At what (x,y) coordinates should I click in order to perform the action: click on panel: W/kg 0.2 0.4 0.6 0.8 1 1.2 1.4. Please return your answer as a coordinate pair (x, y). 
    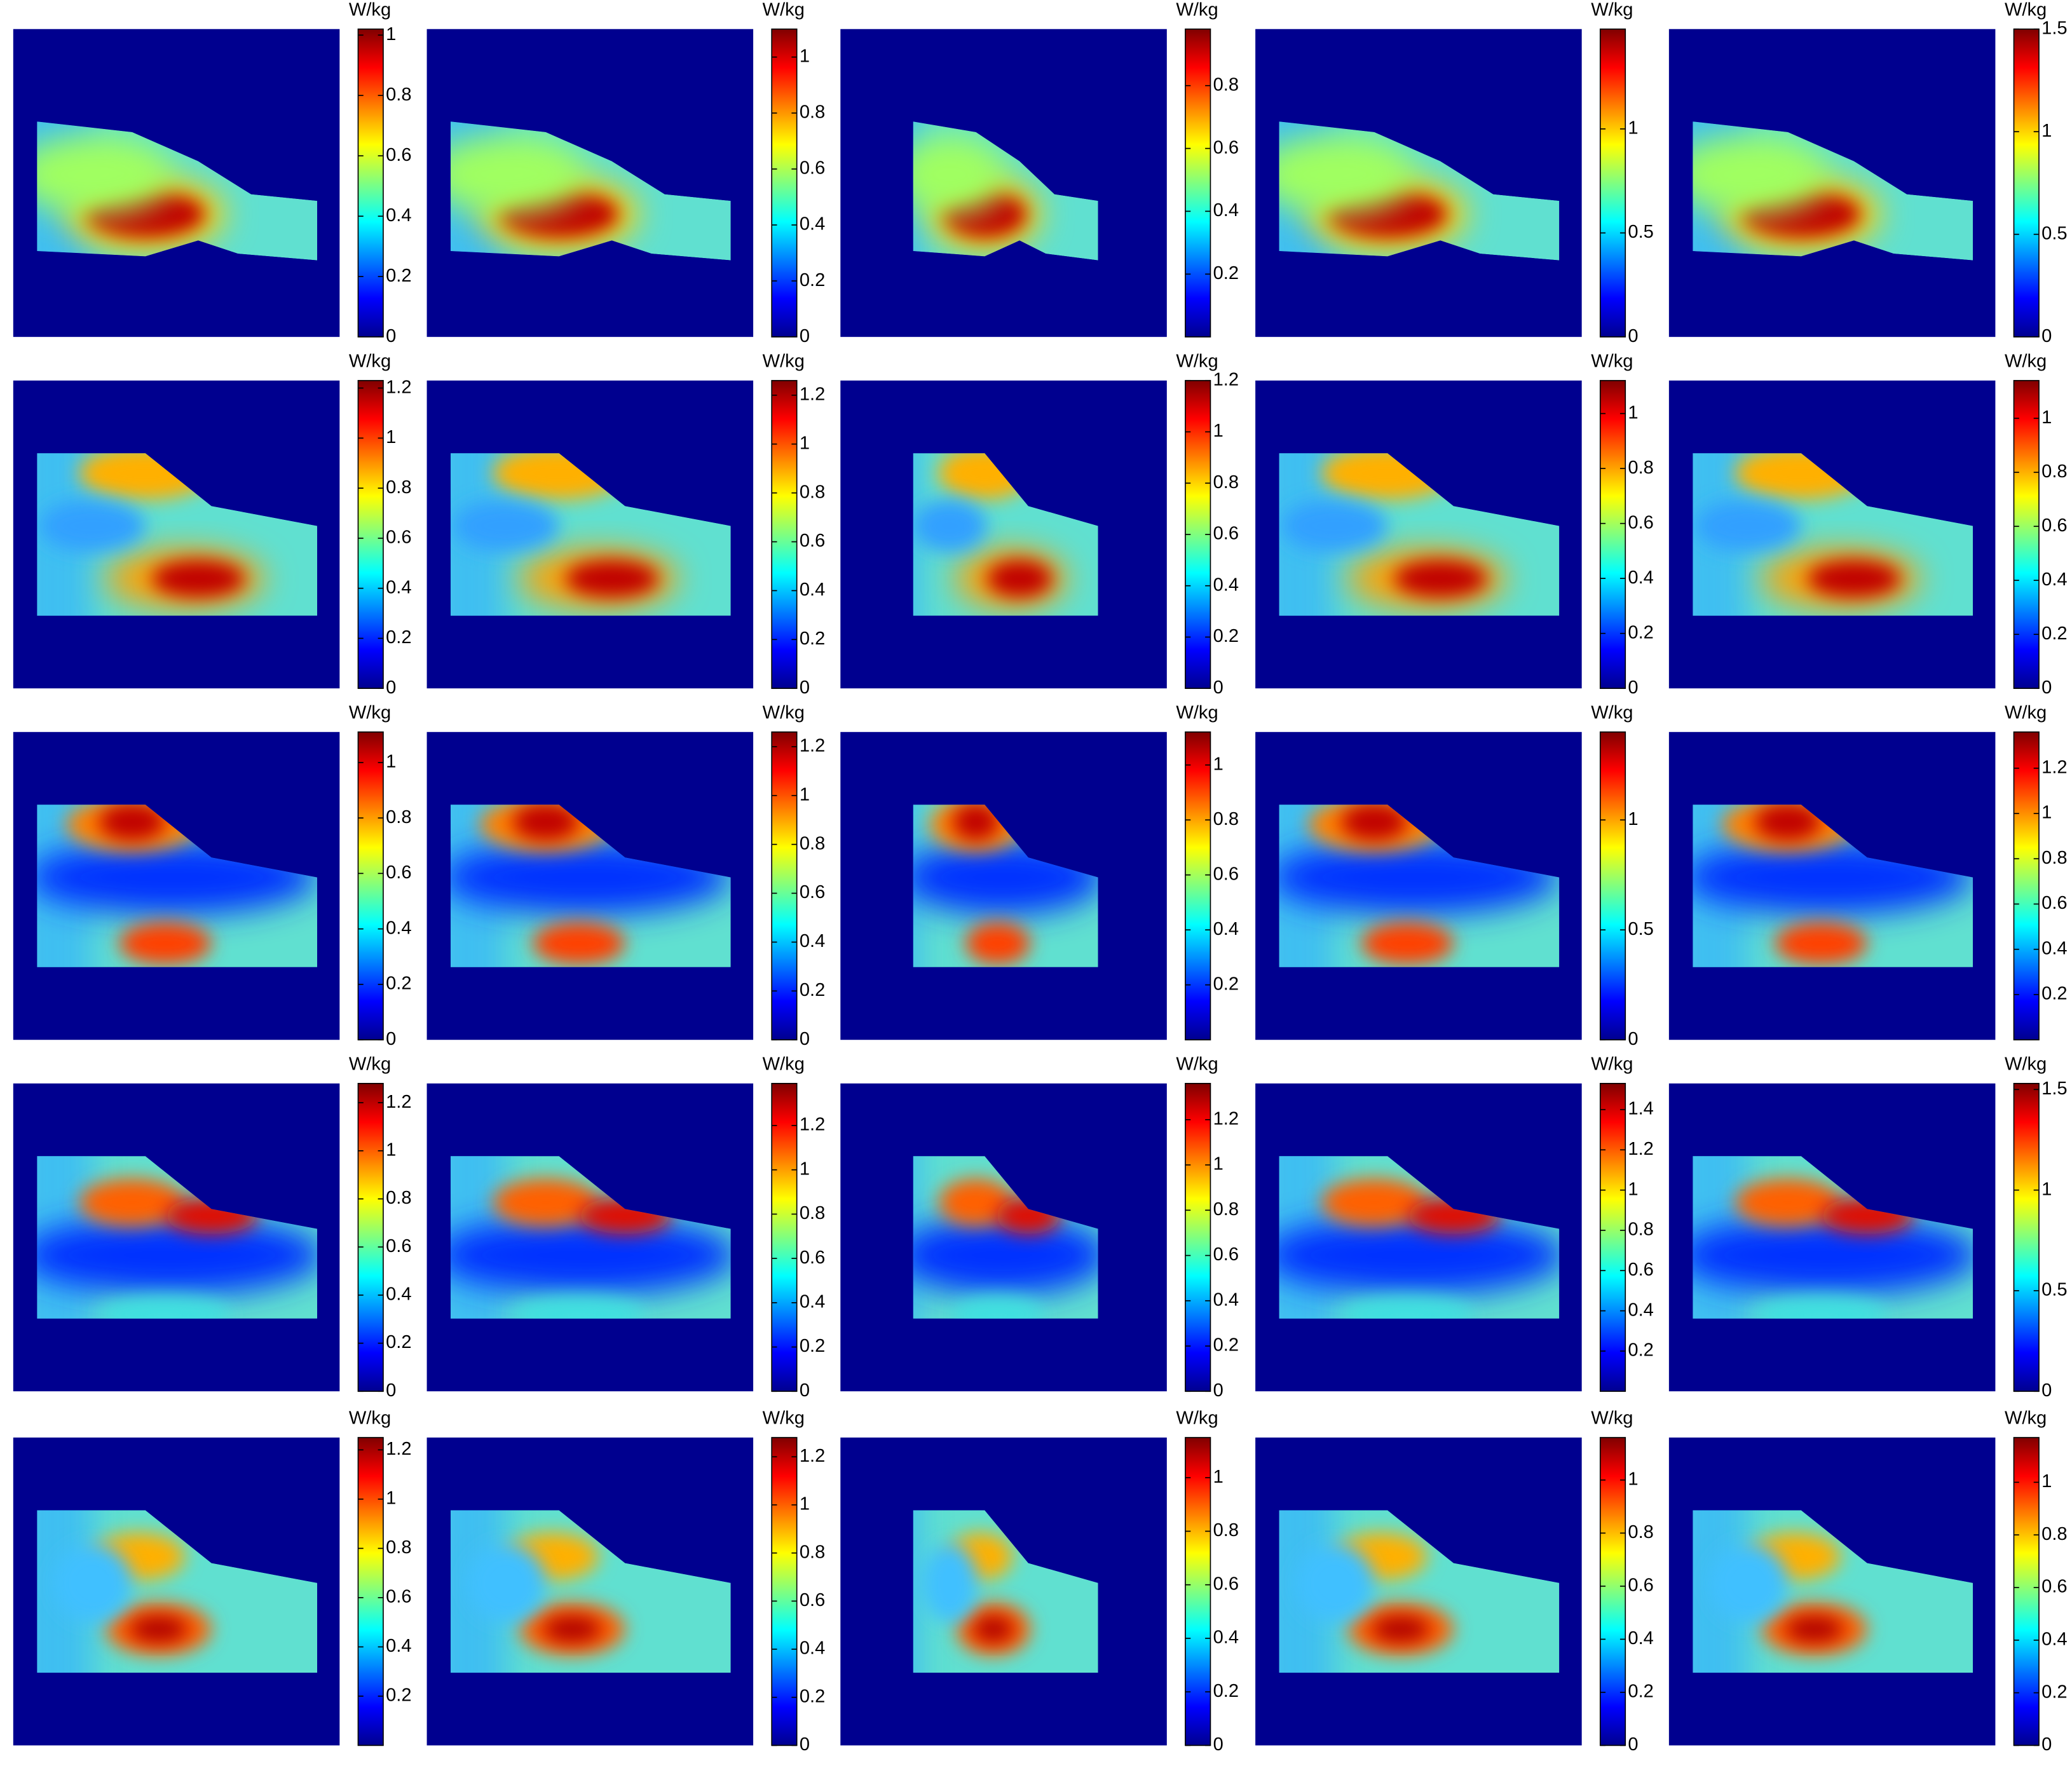
    Looking at the image, I should click on (1455, 1223).